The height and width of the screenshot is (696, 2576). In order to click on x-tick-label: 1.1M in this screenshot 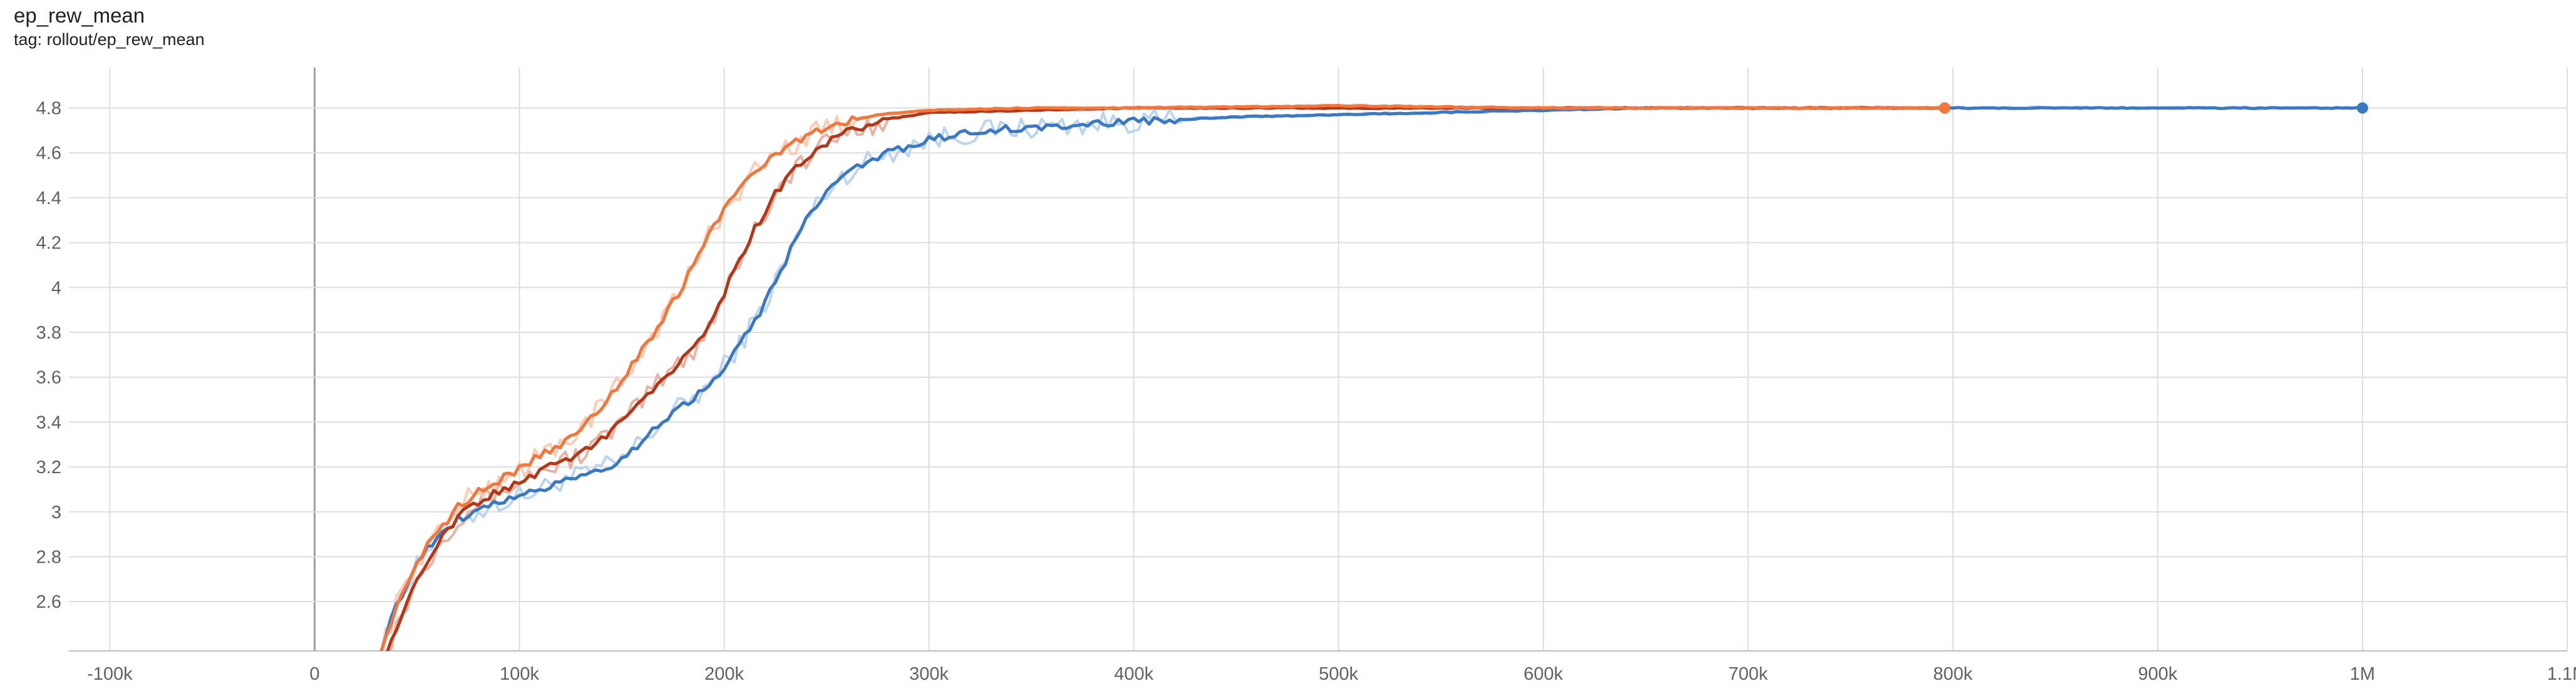, I will do `click(2562, 674)`.